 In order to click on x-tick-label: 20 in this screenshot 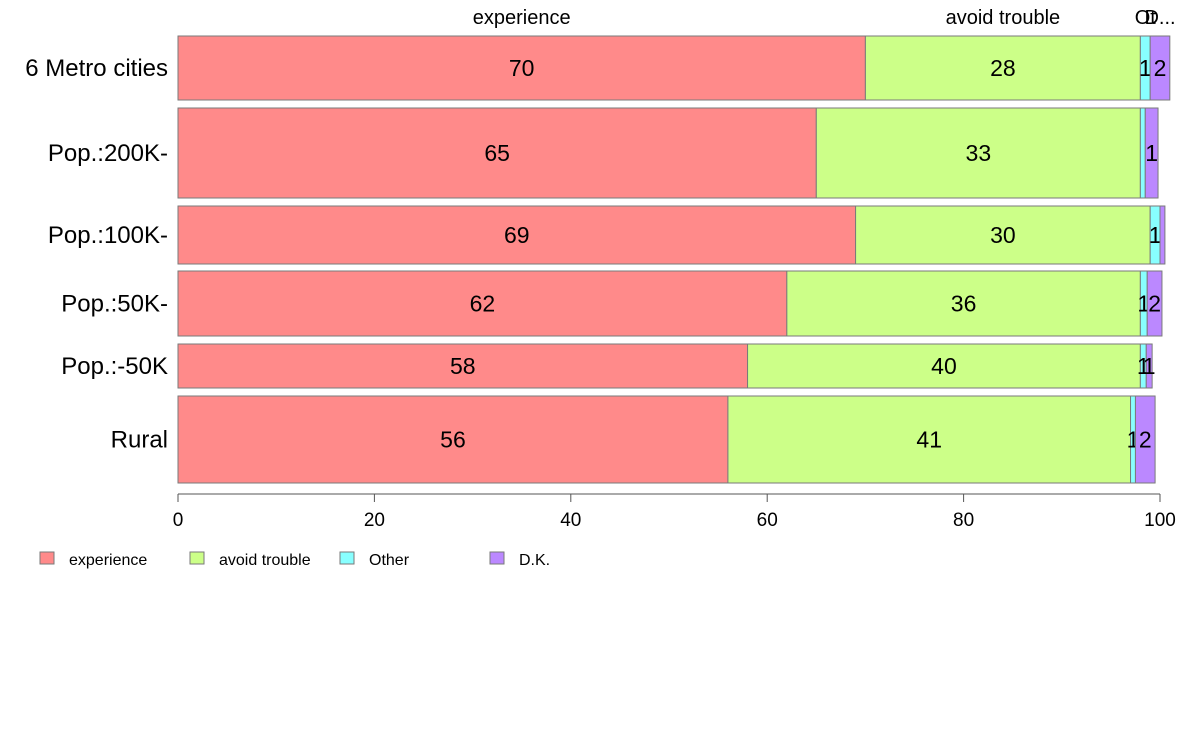, I will do `click(374, 520)`.